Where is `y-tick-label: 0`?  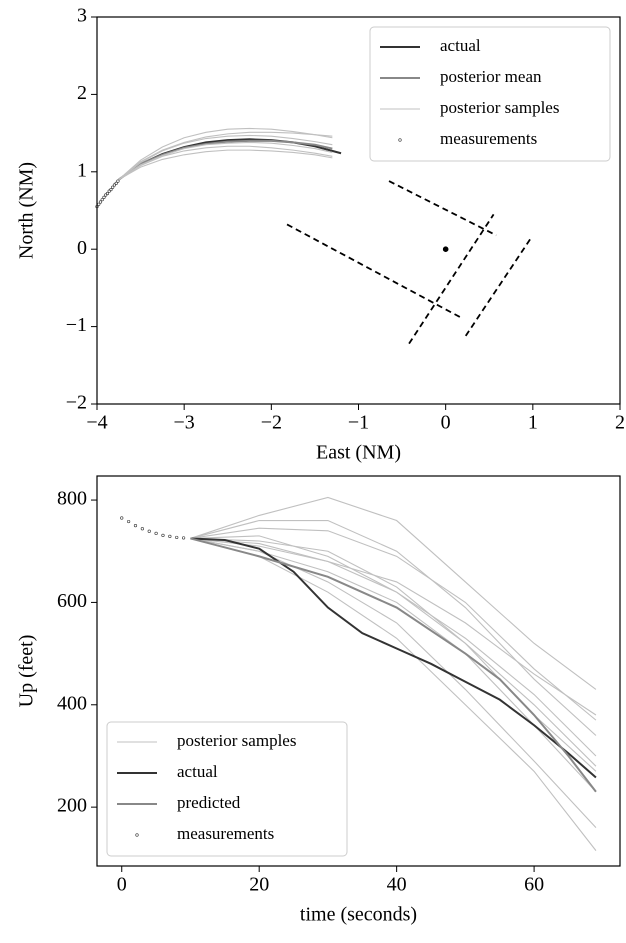 y-tick-label: 0 is located at coordinates (82, 248).